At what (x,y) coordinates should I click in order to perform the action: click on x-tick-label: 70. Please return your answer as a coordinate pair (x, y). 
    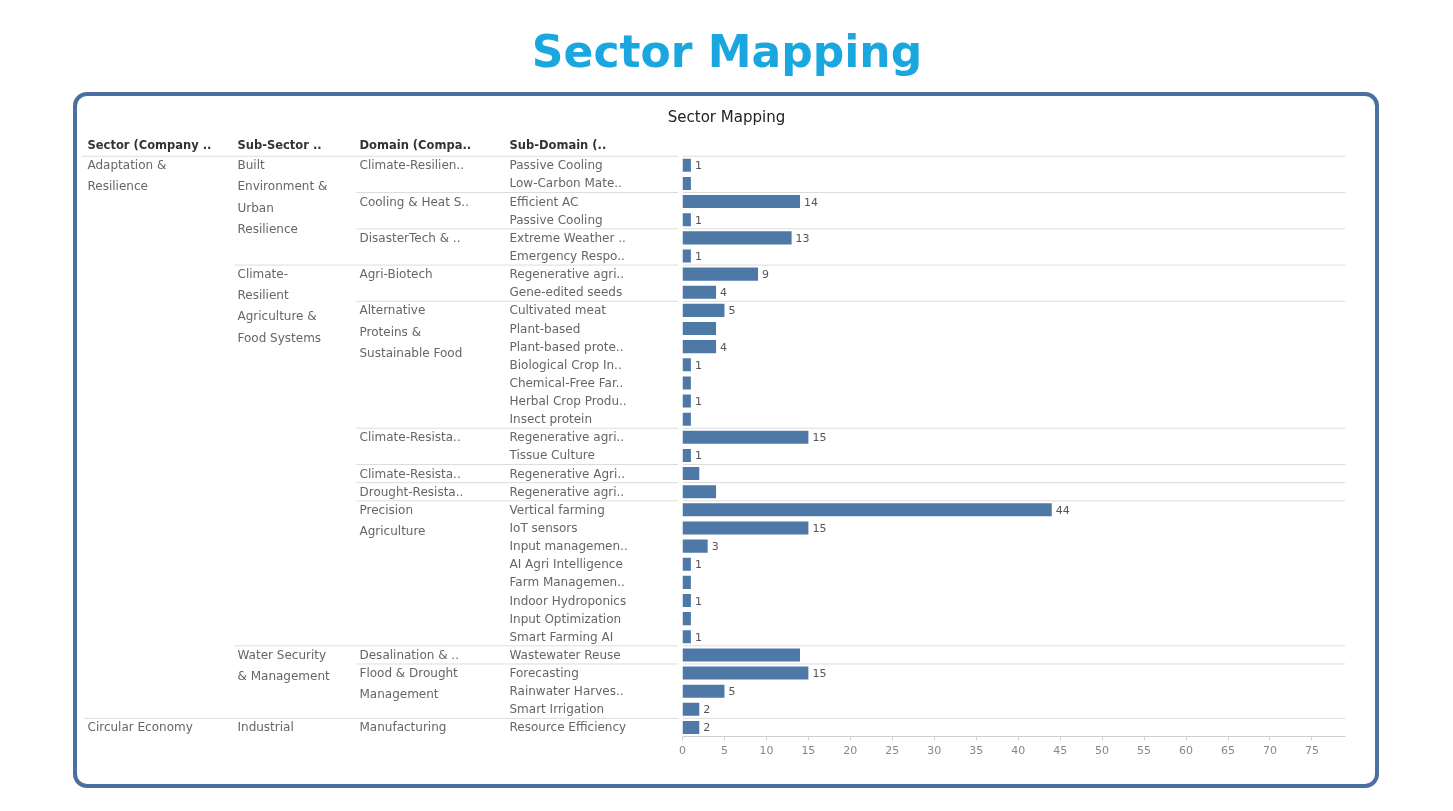
    Looking at the image, I should click on (1269, 750).